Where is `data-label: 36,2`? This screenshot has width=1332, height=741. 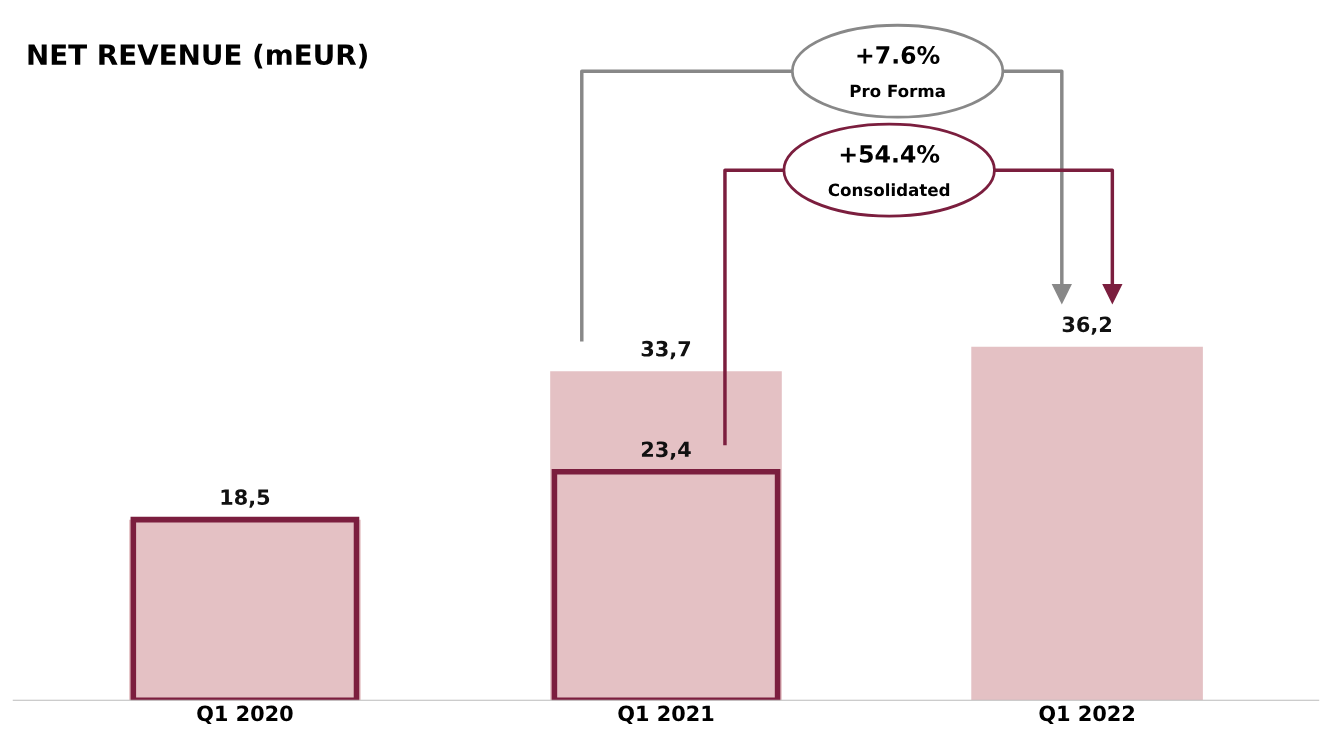 data-label: 36,2 is located at coordinates (1086, 325).